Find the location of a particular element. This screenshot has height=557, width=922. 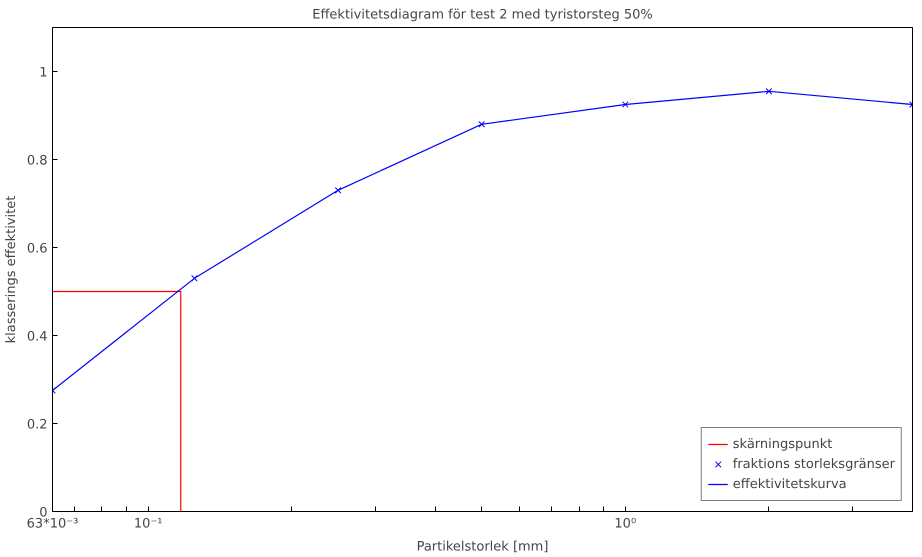

y-tick-label: 0.8 is located at coordinates (37, 161).